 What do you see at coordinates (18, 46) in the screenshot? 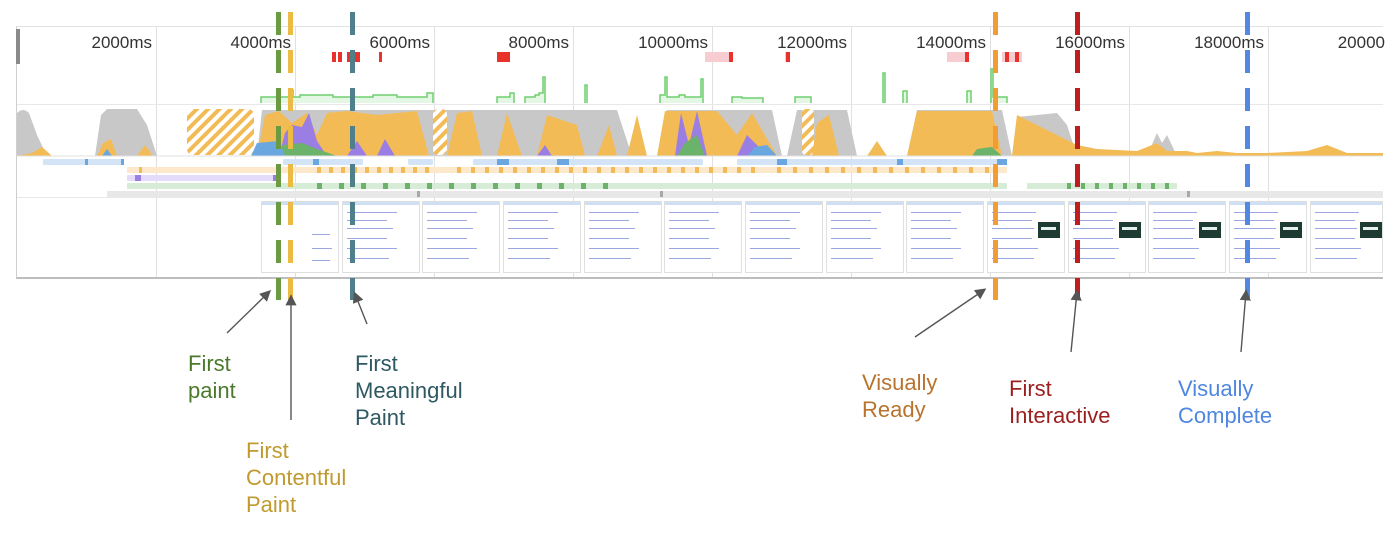
I see `timeline-scroll-handle` at bounding box center [18, 46].